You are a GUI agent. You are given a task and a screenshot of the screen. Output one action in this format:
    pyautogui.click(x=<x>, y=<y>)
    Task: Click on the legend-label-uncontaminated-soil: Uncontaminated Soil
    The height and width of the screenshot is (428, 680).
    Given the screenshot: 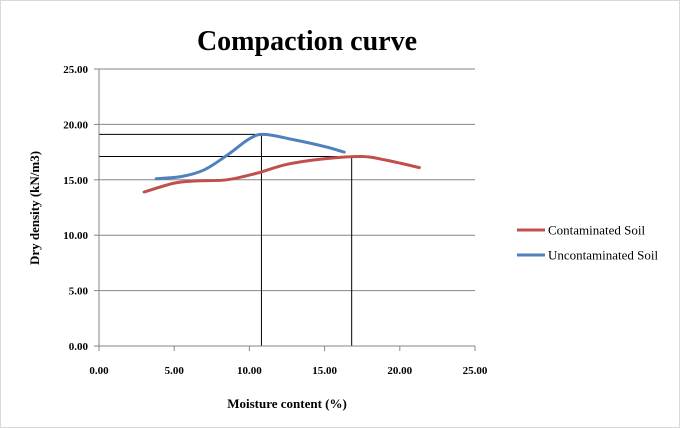 What is the action you would take?
    pyautogui.click(x=603, y=255)
    